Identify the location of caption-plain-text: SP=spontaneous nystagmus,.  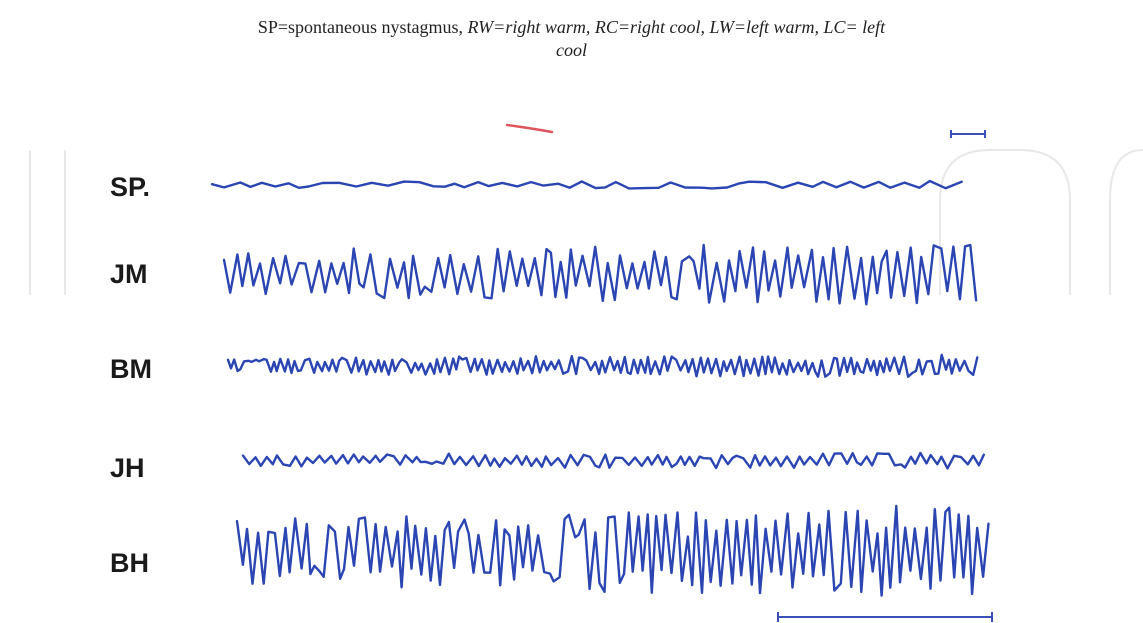
(362, 27).